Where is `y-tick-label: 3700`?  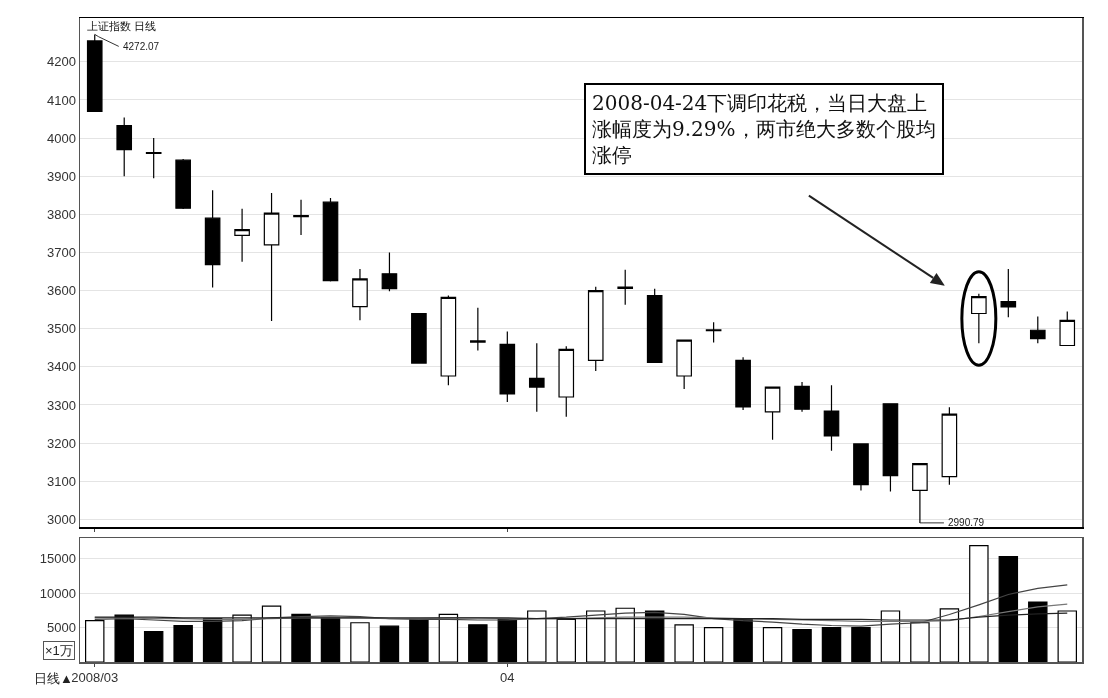 y-tick-label: 3700 is located at coordinates (61, 253).